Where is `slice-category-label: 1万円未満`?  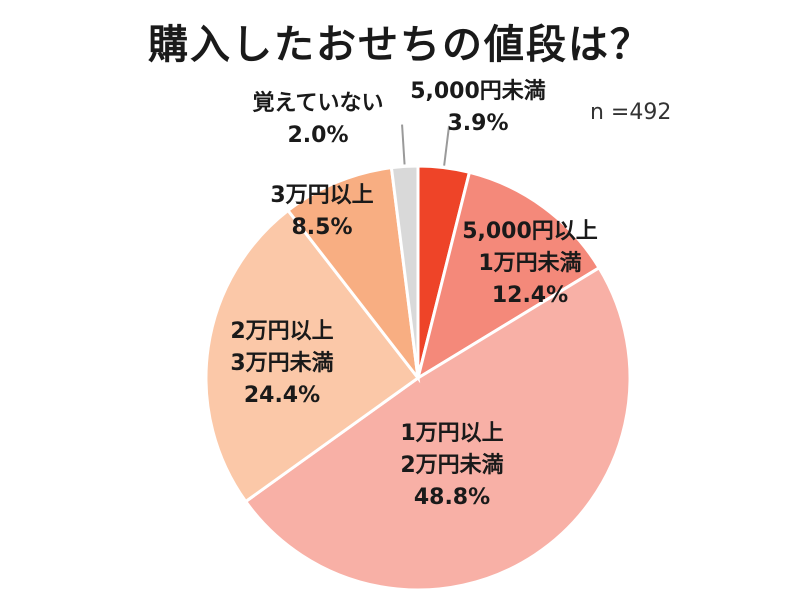 slice-category-label: 1万円未満 is located at coordinates (529, 263).